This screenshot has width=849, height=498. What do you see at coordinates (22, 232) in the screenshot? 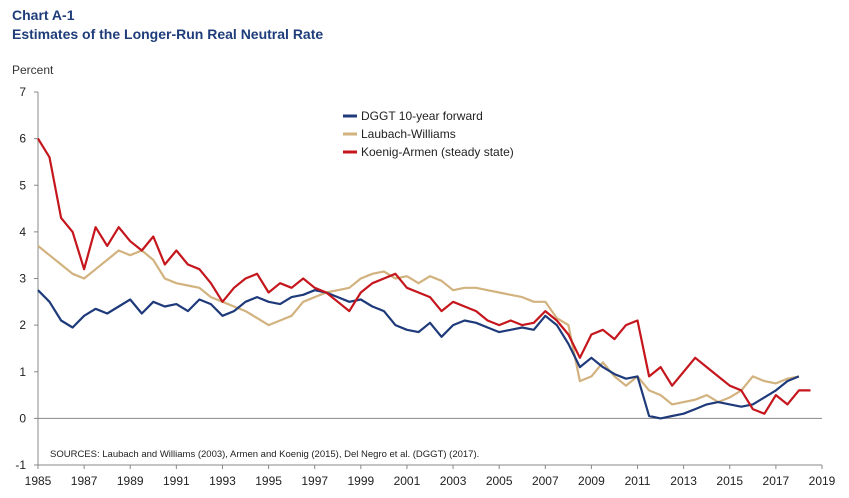
I see `y-tick-label: 4` at bounding box center [22, 232].